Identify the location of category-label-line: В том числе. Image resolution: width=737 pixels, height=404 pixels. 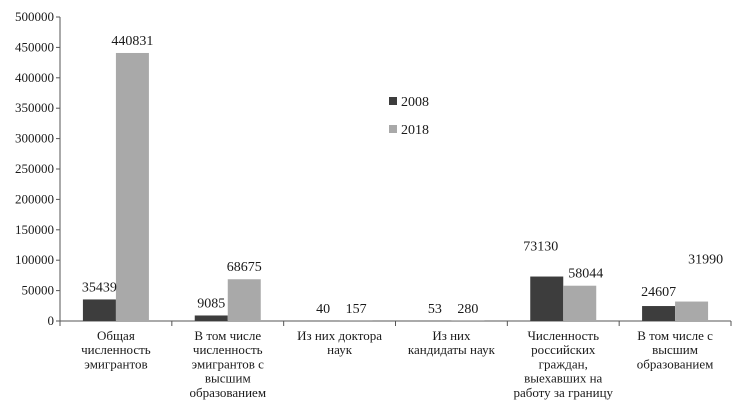
(227, 335).